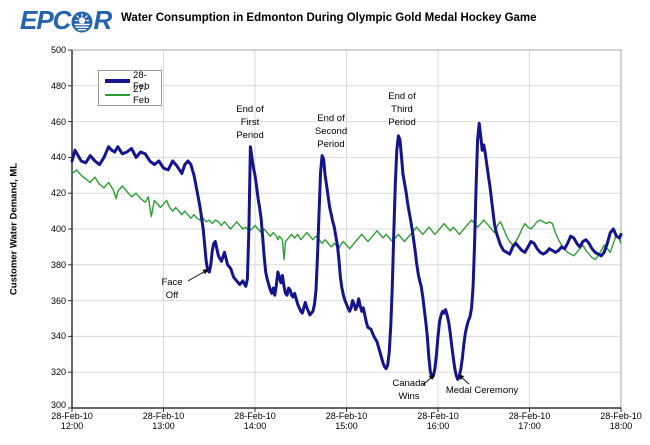 This screenshot has width=650, height=445. Describe the element at coordinates (58, 372) in the screenshot. I see `y-tick-label: 320` at that location.